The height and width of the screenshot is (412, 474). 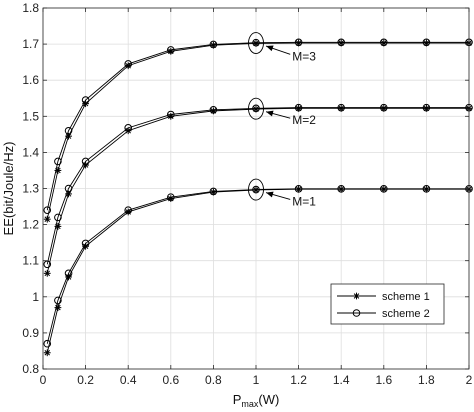 I want to click on y-tick-label: 1.7, so click(x=30, y=44).